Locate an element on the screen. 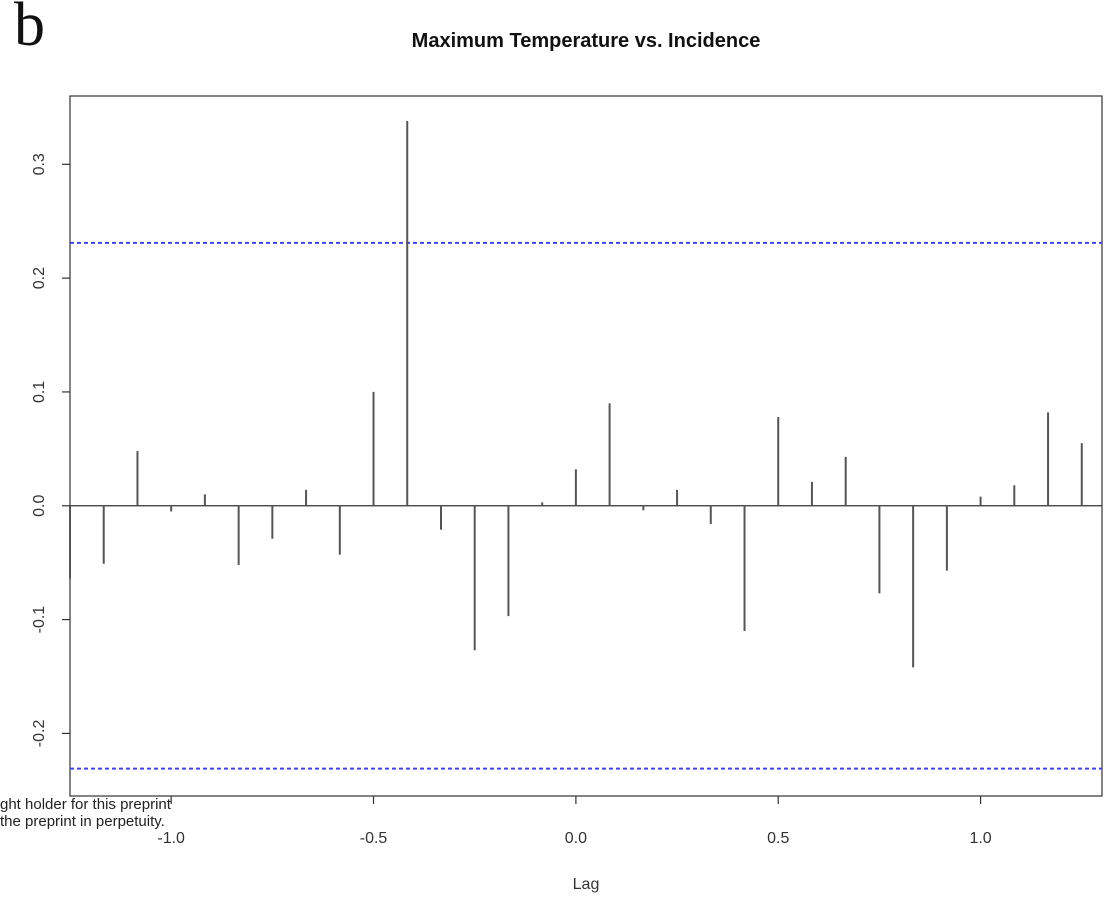  y-tick-label: 0.0 is located at coordinates (39, 506).